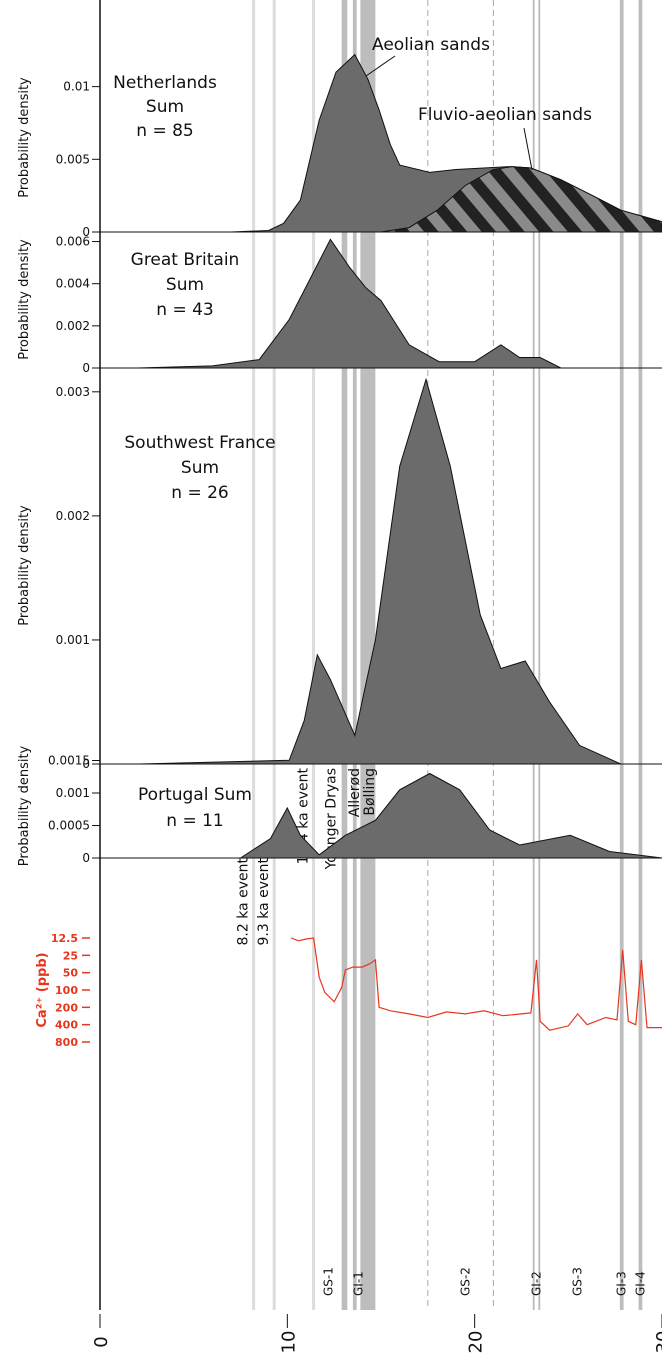 This screenshot has height=1362, width=662. I want to click on event-label: 8.2 ka event, so click(244, 901).